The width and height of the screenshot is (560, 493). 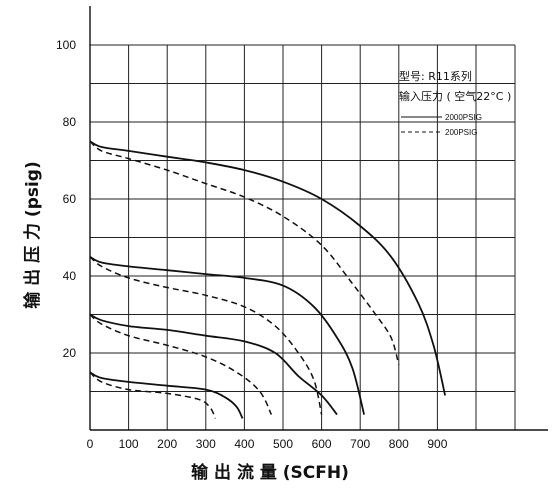 I want to click on series-curve-7-solid, so click(x=166, y=395).